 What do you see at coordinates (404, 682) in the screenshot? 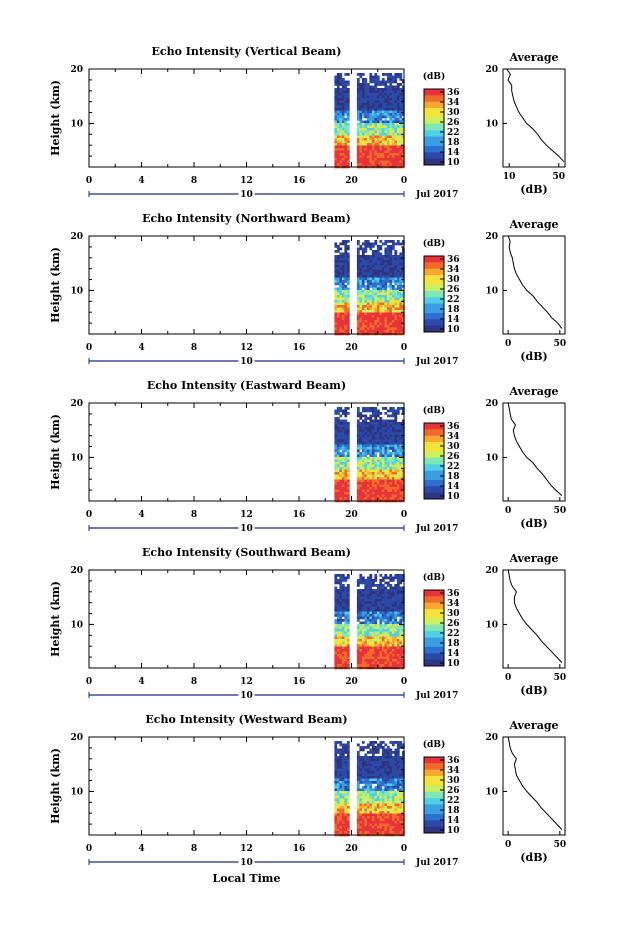
I see `x-tick-label: 0` at bounding box center [404, 682].